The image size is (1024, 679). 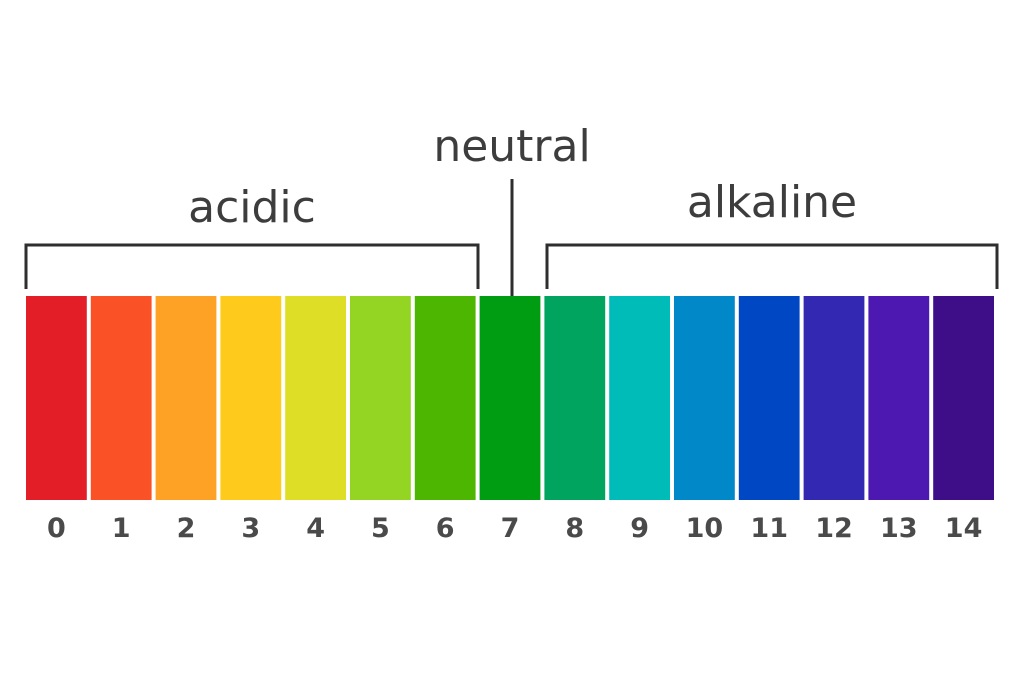 What do you see at coordinates (964, 528) in the screenshot?
I see `ph-tick-label-14: 14` at bounding box center [964, 528].